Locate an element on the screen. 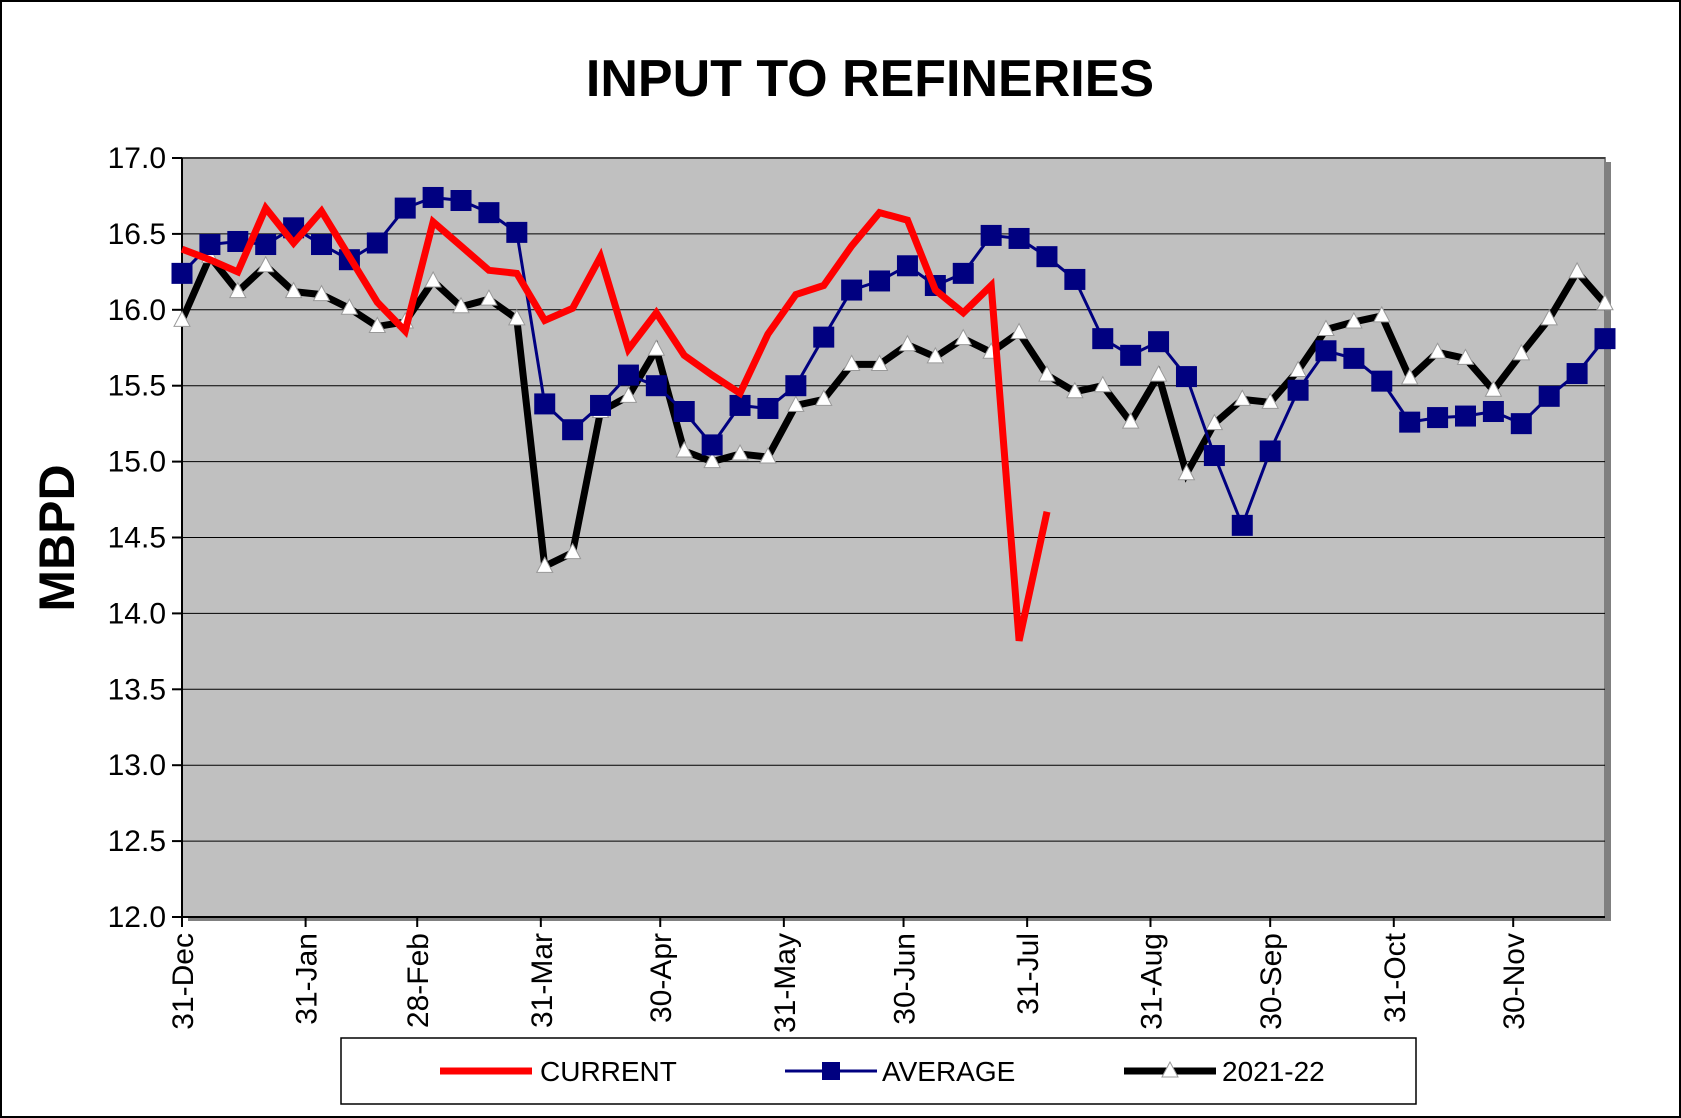 The image size is (1681, 1118). y-tick-label: 14.5 is located at coordinates (137, 538).